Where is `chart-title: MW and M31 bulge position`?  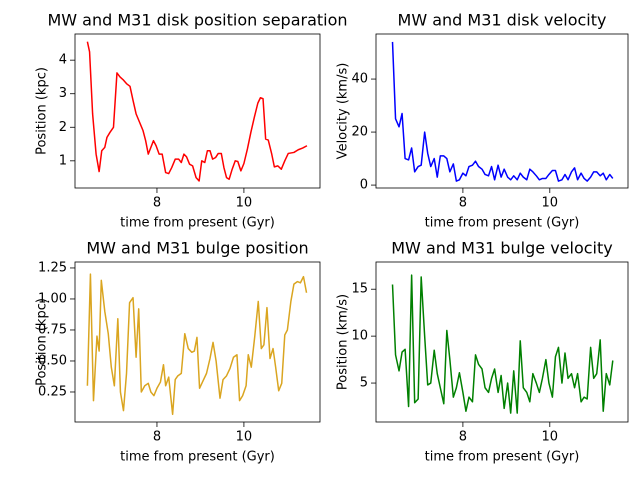 chart-title: MW and M31 bulge position is located at coordinates (197, 248).